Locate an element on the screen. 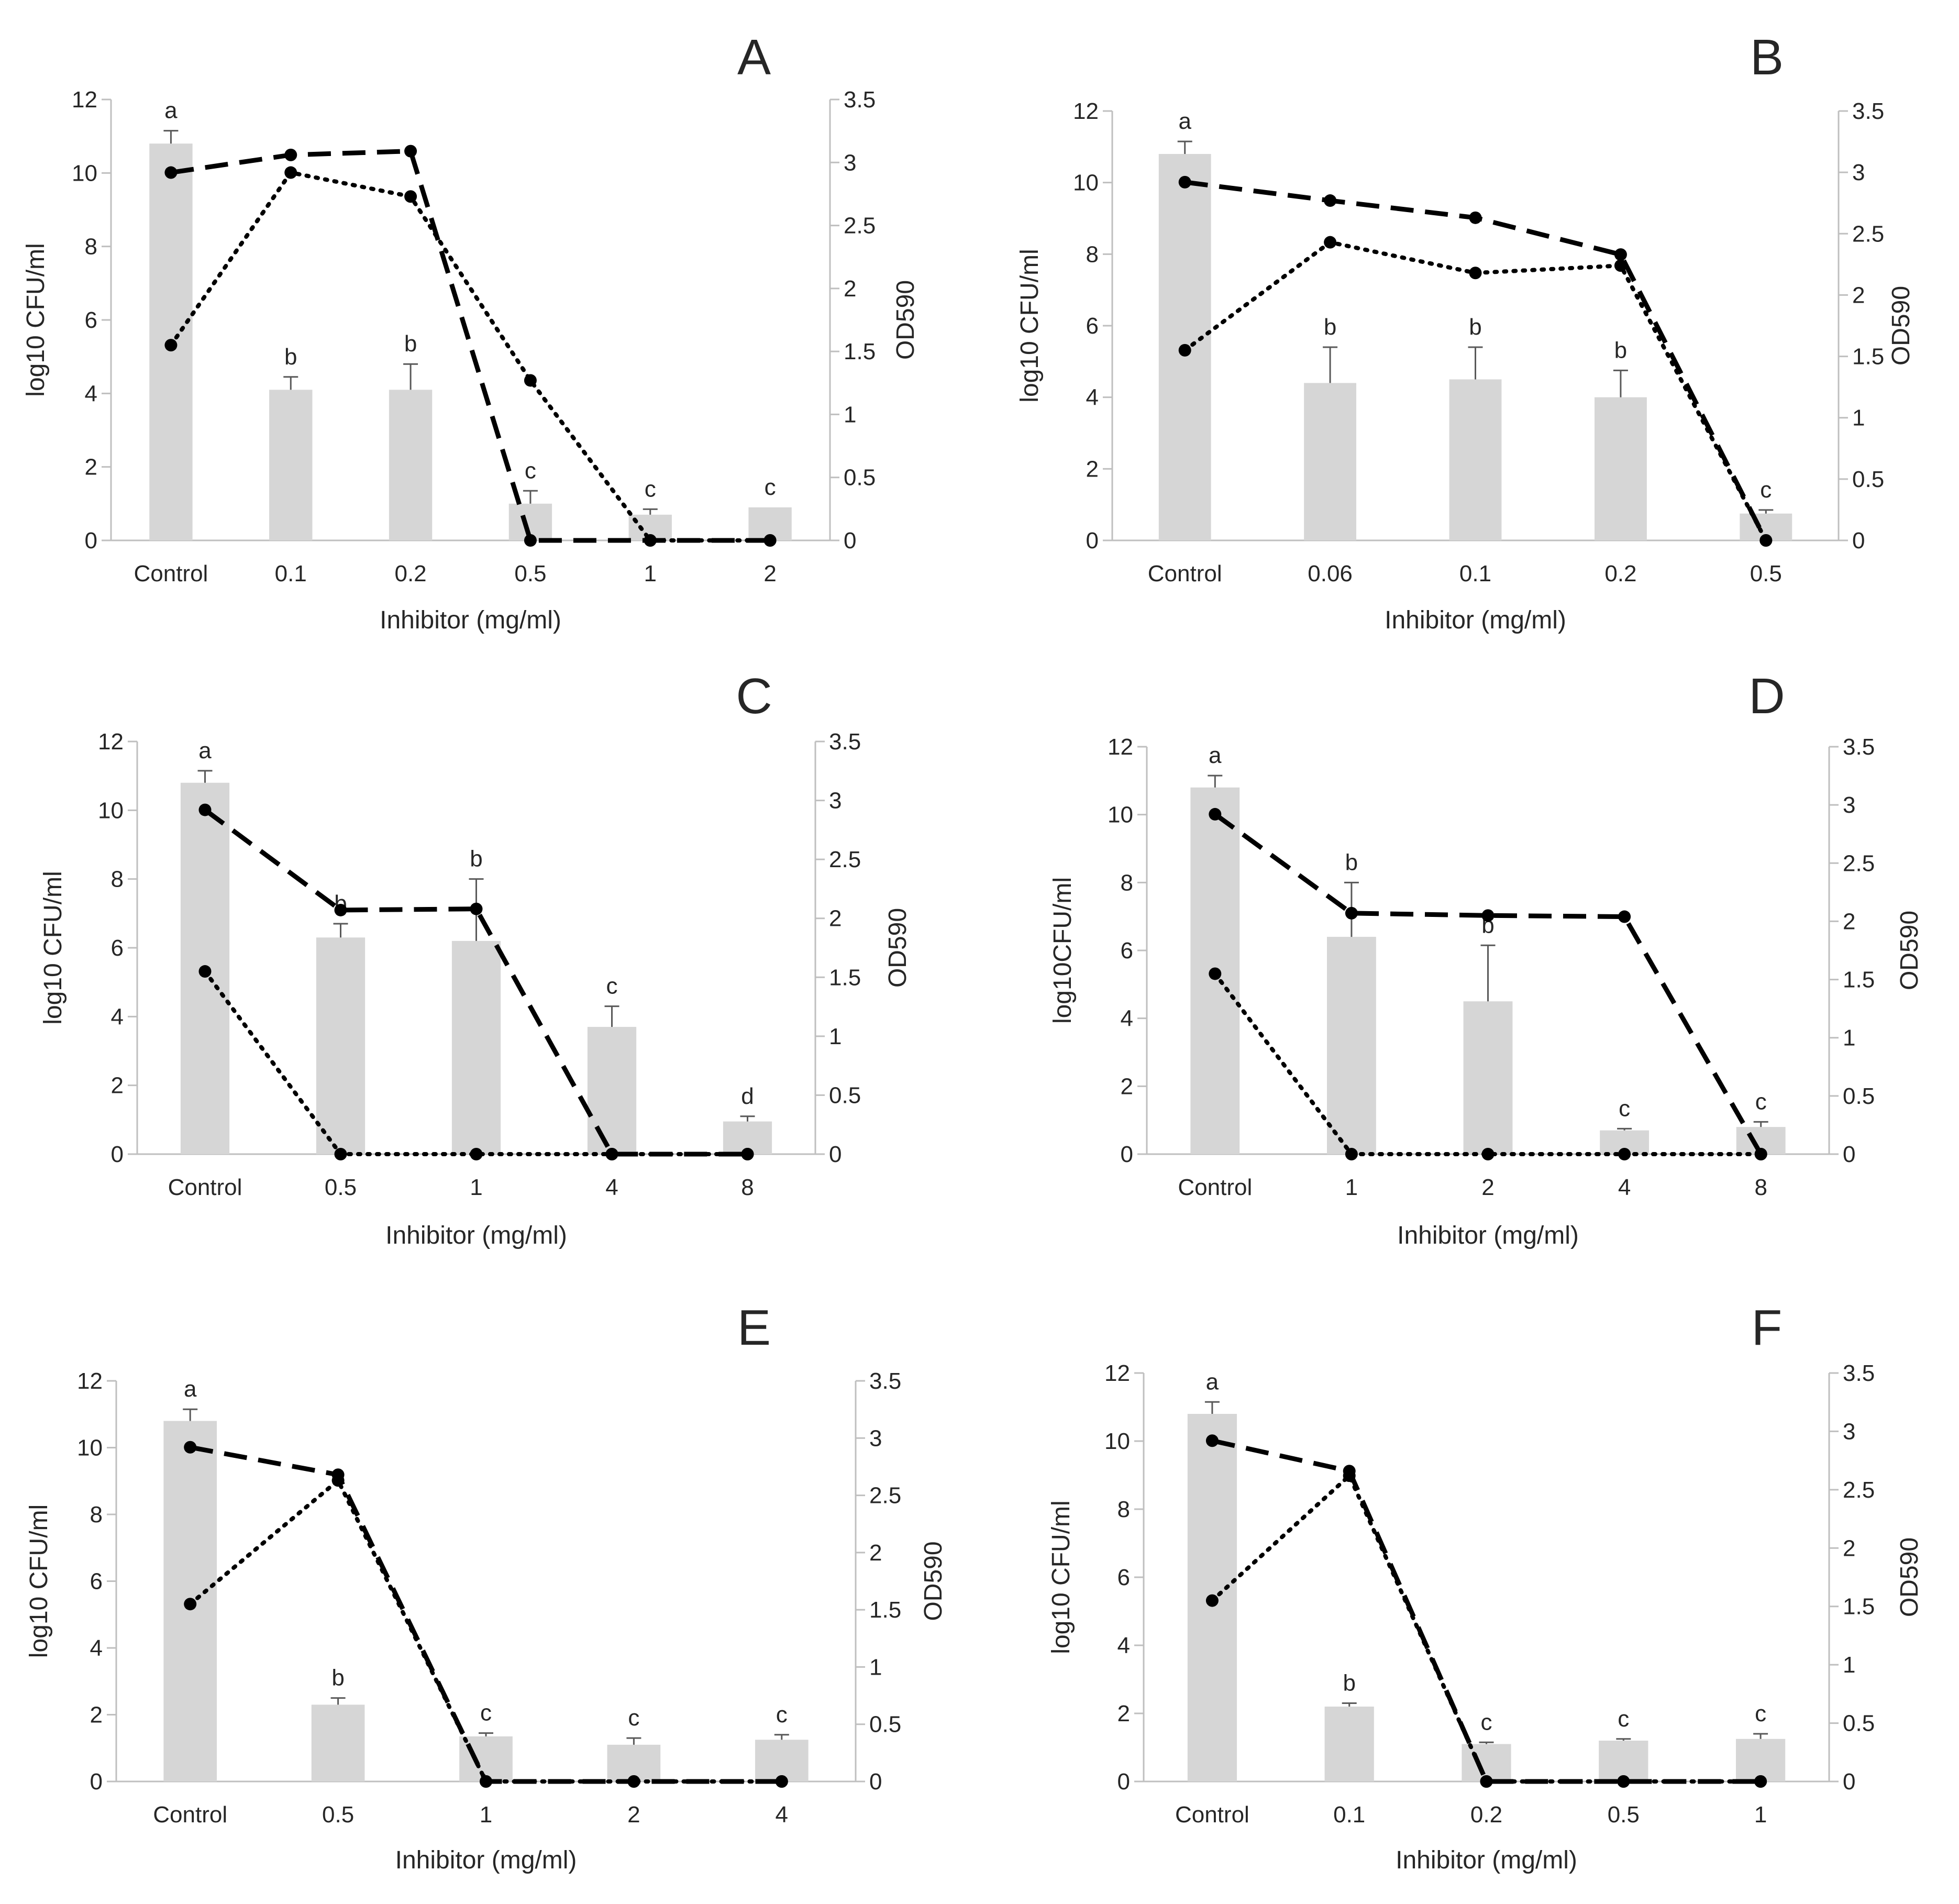 The height and width of the screenshot is (1904, 1959). x-tick-label: 0.2 is located at coordinates (1620, 573).